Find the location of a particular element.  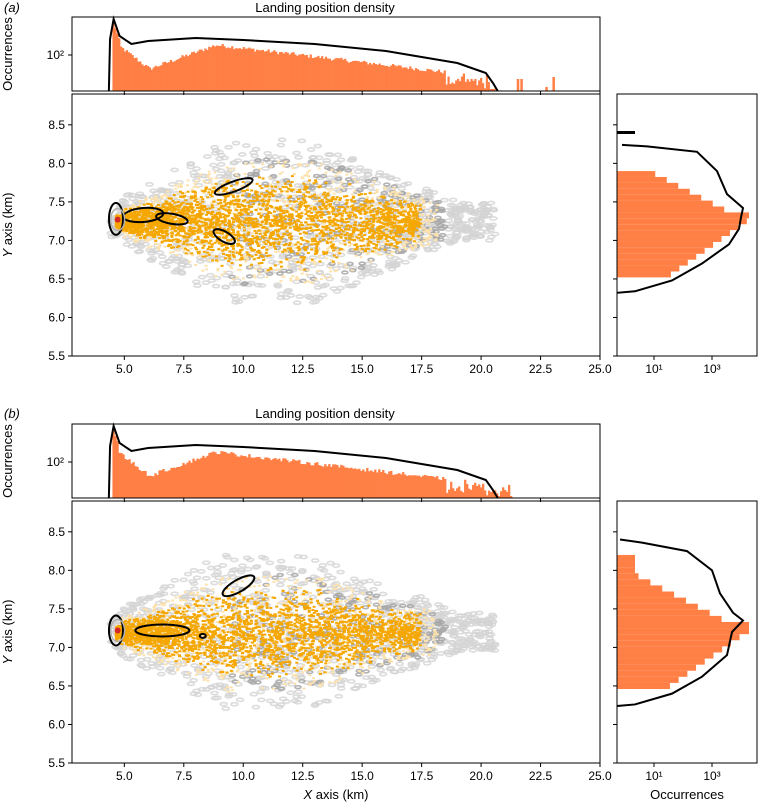

right-hist-bar is located at coordinates (665, 244).